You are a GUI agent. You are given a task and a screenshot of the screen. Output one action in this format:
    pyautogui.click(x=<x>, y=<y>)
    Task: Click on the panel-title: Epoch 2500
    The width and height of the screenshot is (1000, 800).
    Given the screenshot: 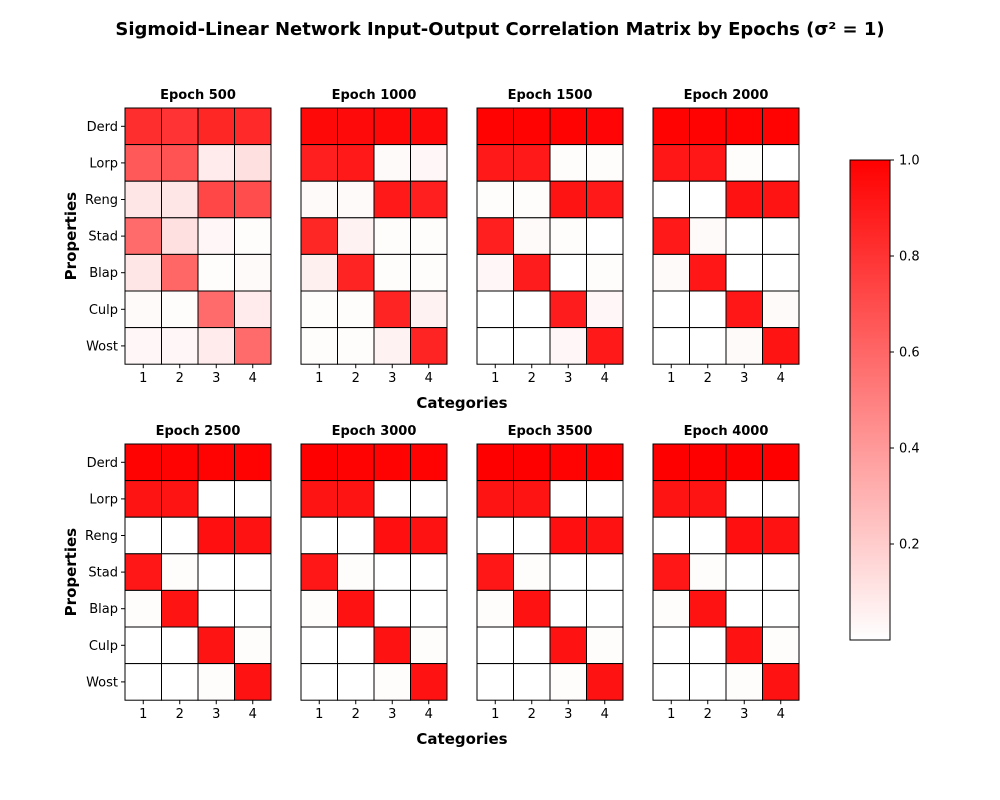 What is the action you would take?
    pyautogui.click(x=198, y=431)
    